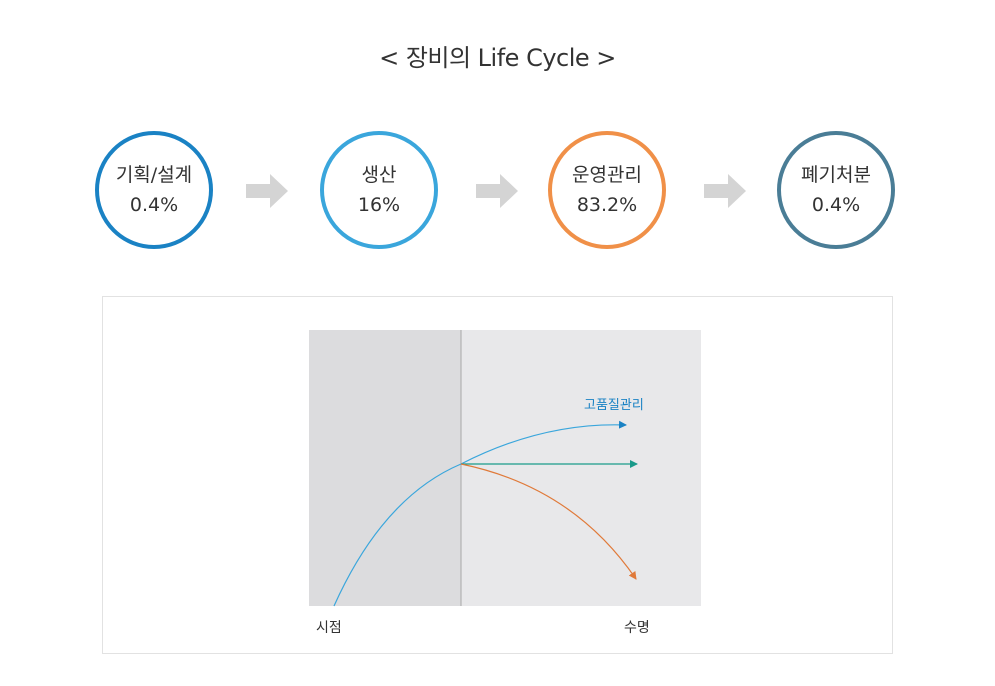 The width and height of the screenshot is (995, 686). What do you see at coordinates (614, 405) in the screenshot?
I see `high-quality-label: 고품질관리` at bounding box center [614, 405].